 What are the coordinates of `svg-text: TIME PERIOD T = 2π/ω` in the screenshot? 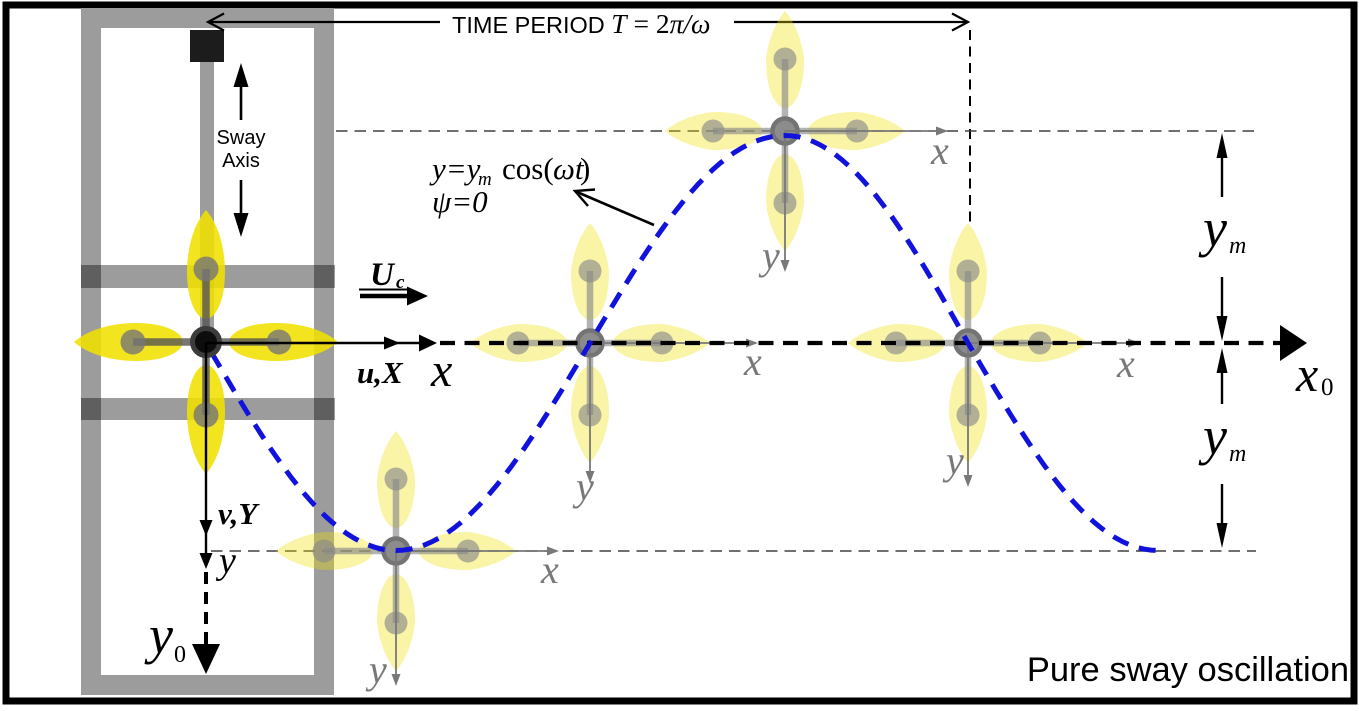 It's located at (581, 23).